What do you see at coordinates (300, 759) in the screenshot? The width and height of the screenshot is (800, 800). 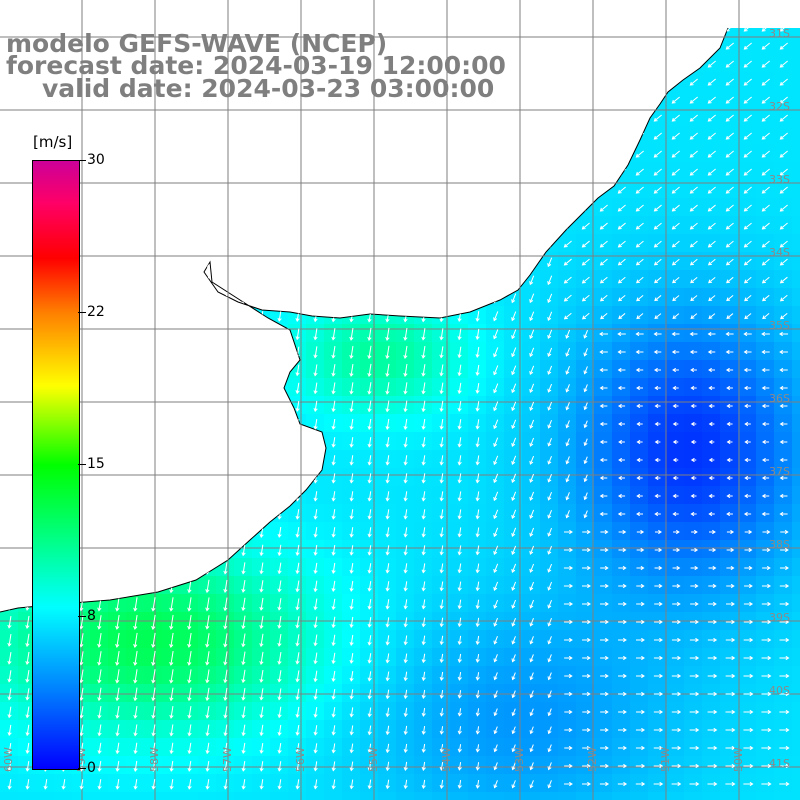 I see `longitude-label: 56W` at bounding box center [300, 759].